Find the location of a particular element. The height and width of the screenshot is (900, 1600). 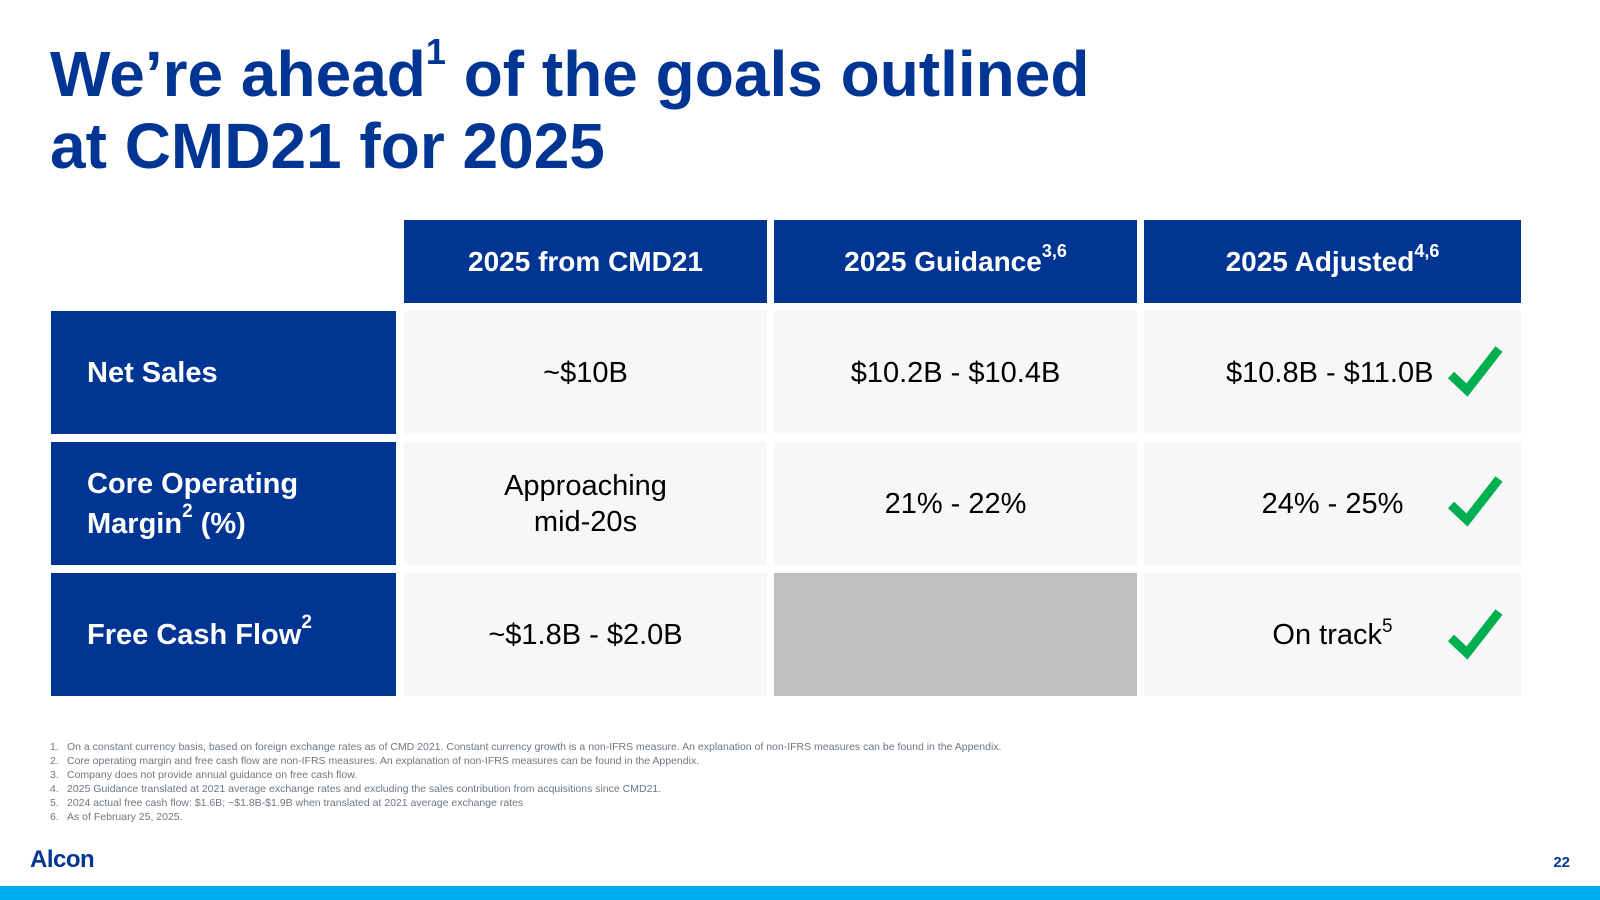

row-label-core-operating-margin: Core Operating Margin2 (%) is located at coordinates (223, 503).